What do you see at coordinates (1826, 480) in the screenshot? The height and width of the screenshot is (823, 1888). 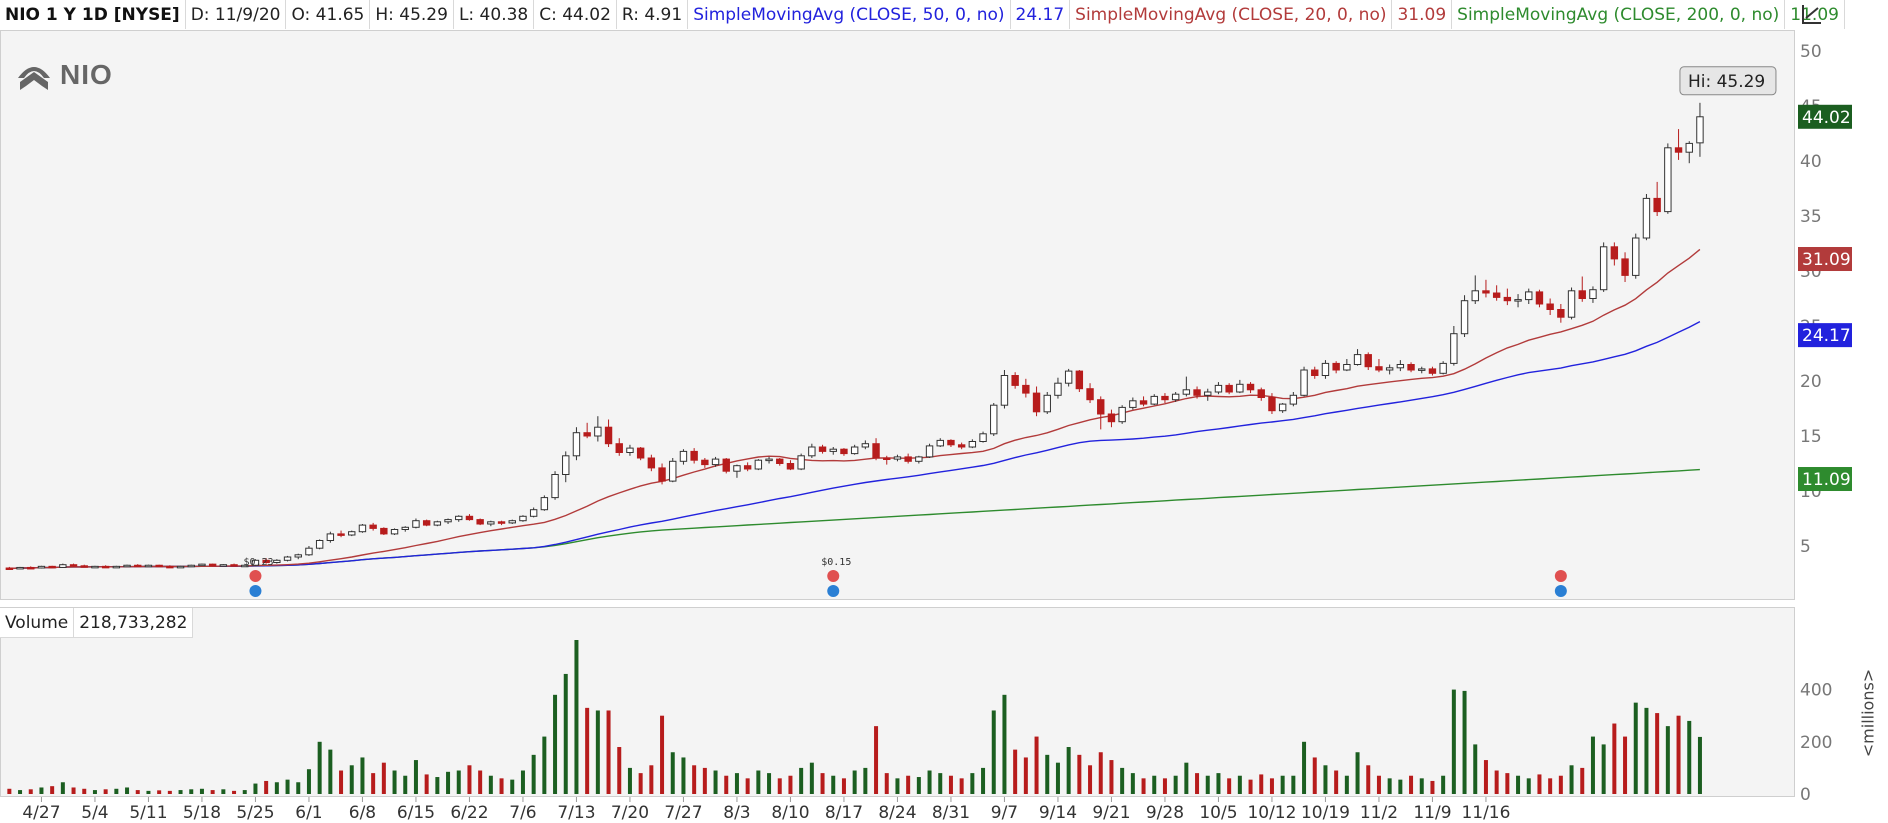 I see `sma200-badge: 11.09` at bounding box center [1826, 480].